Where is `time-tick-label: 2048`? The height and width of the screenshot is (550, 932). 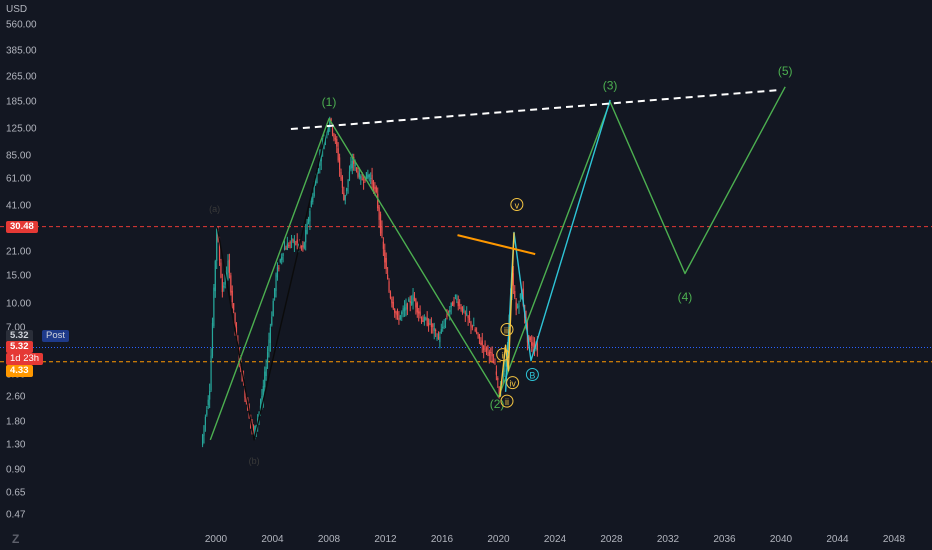 time-tick-label: 2048 is located at coordinates (894, 539).